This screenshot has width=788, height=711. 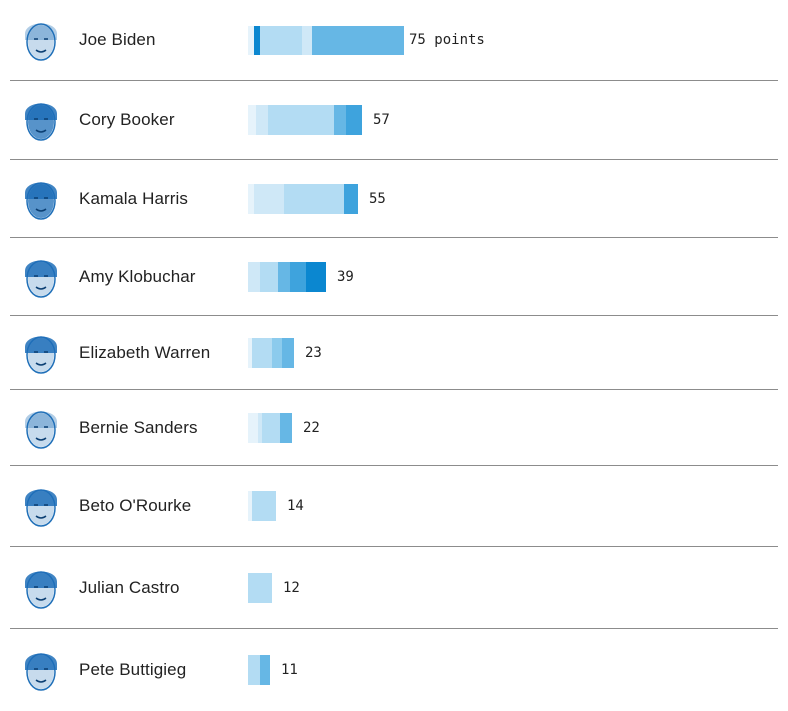 I want to click on candidate-name: Joe Biden, so click(x=117, y=39).